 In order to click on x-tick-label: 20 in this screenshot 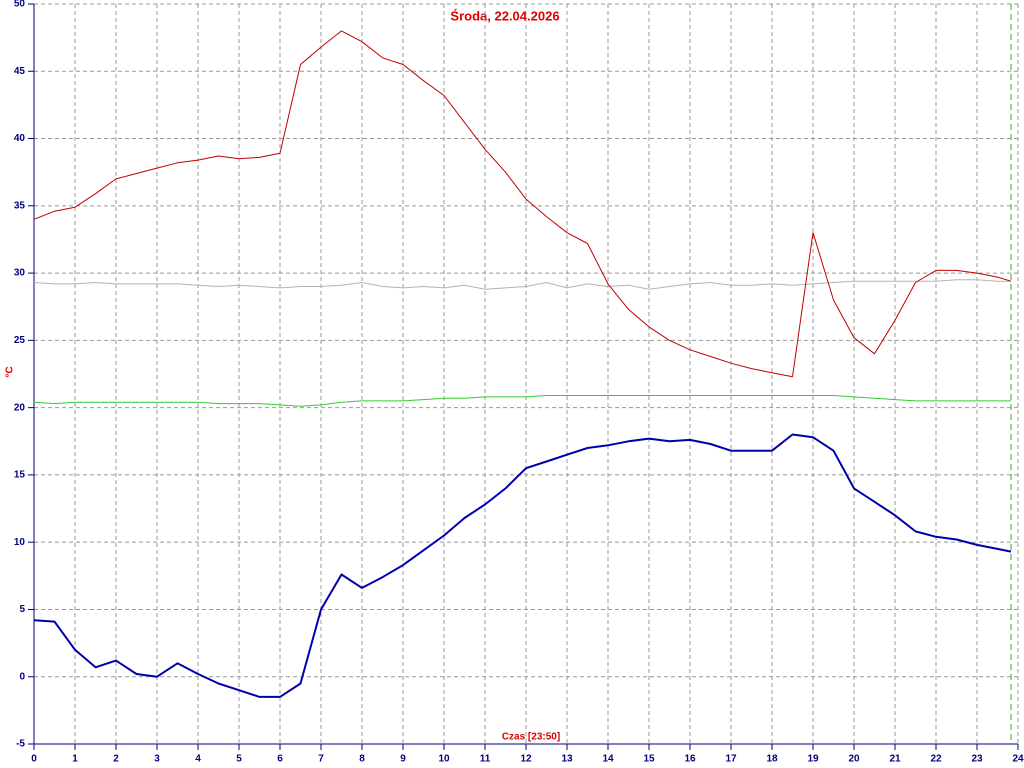, I will do `click(854, 759)`.